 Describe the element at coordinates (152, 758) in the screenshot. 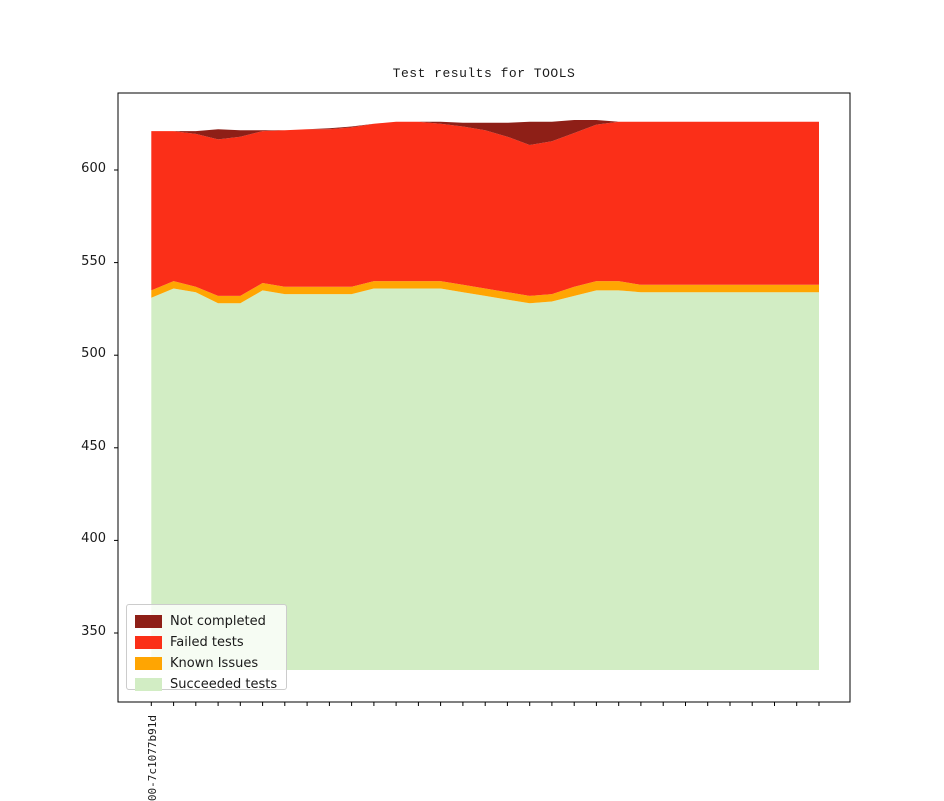

I see `x-first-tick-label: 00-7c1077b91d` at that location.